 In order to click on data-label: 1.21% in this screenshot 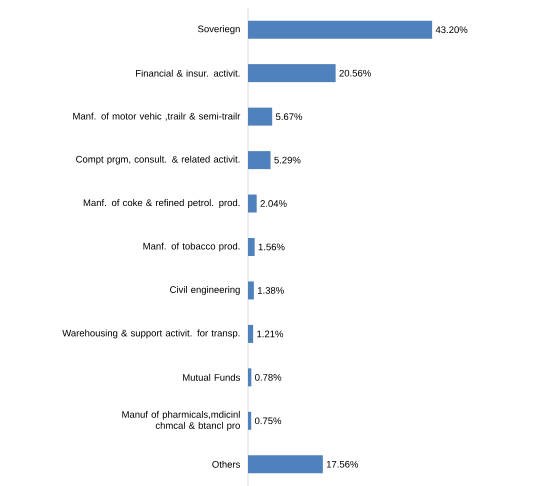, I will do `click(270, 334)`.